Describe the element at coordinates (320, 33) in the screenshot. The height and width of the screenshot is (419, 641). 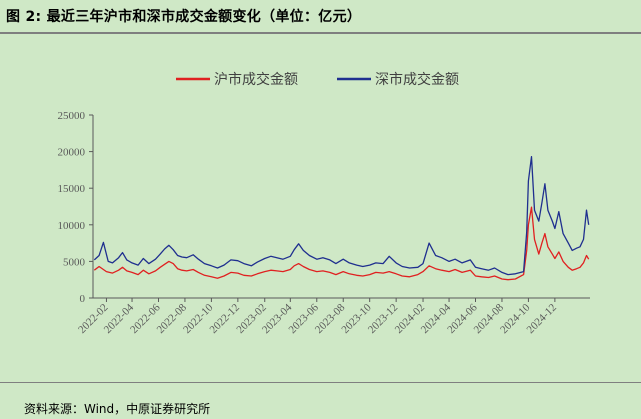
I see `title-rule` at that location.